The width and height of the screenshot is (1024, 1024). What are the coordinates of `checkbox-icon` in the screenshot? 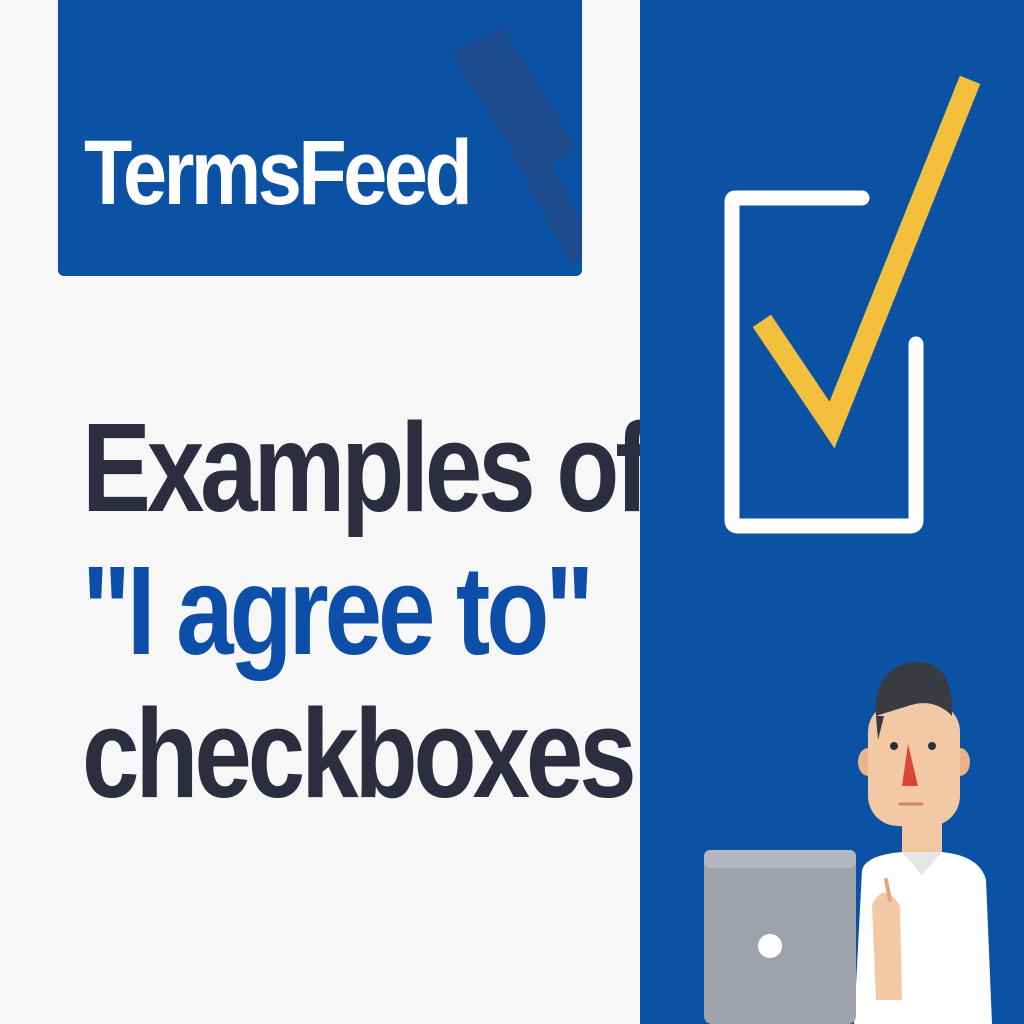 It's located at (824, 362).